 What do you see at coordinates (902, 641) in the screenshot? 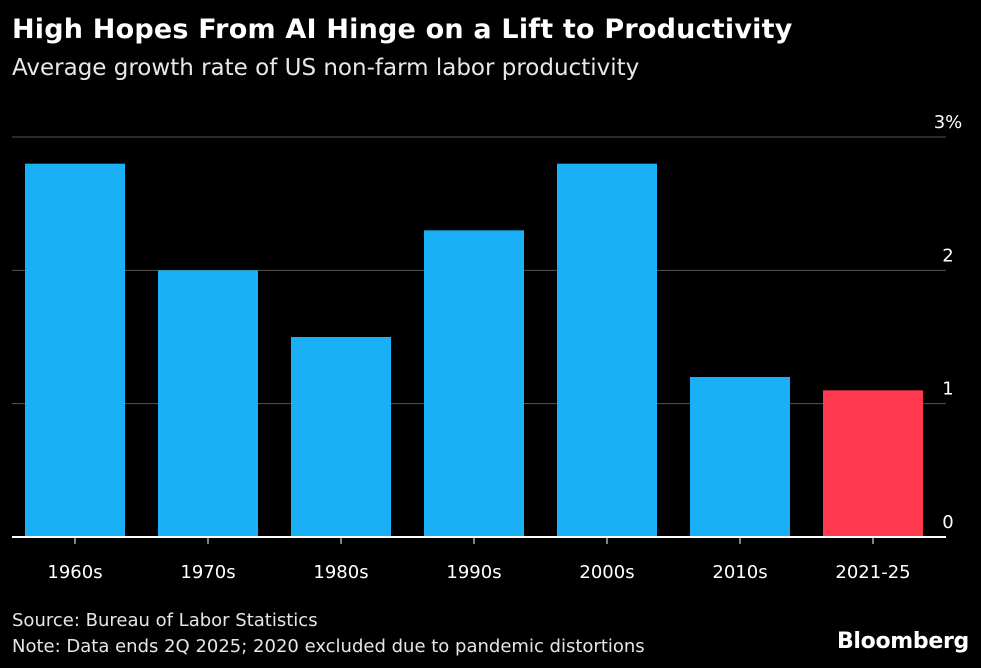
I see `bloomberg-logo: Bloomberg` at bounding box center [902, 641].